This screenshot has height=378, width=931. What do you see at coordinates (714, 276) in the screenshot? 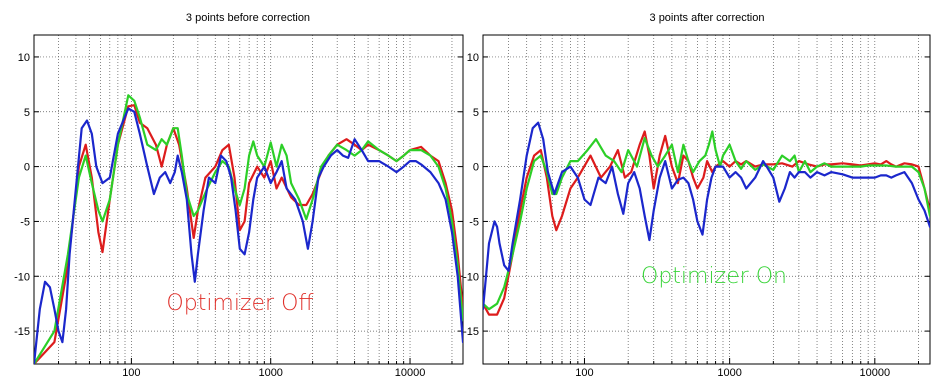
I see `annotation-label: Optimizer On` at bounding box center [714, 276].